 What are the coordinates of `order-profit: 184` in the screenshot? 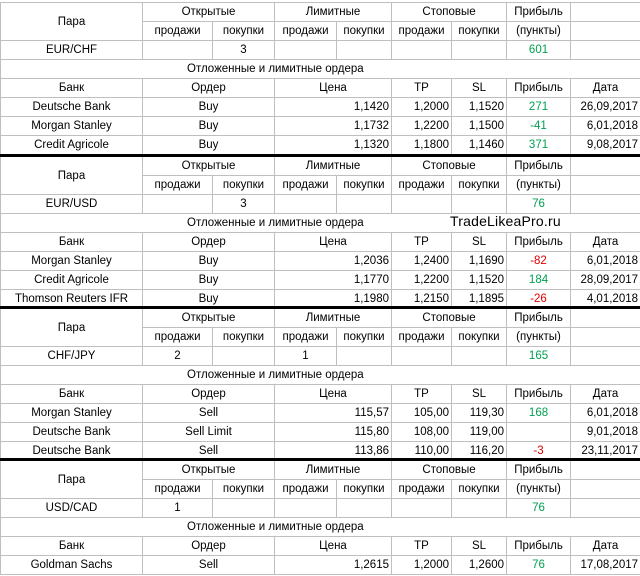 It's located at (539, 280).